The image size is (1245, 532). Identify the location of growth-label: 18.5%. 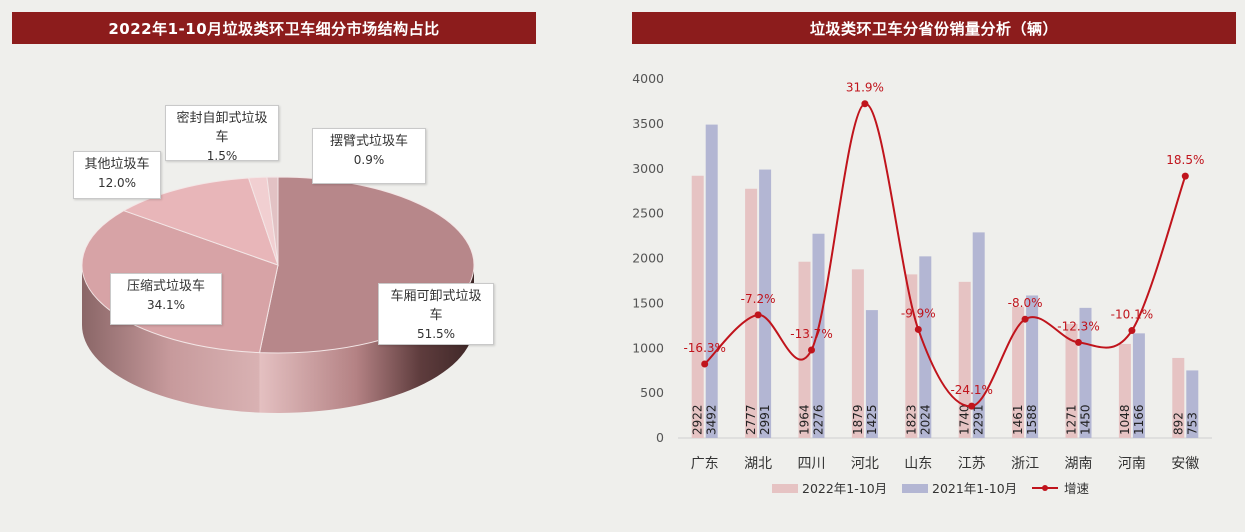
(1185, 160).